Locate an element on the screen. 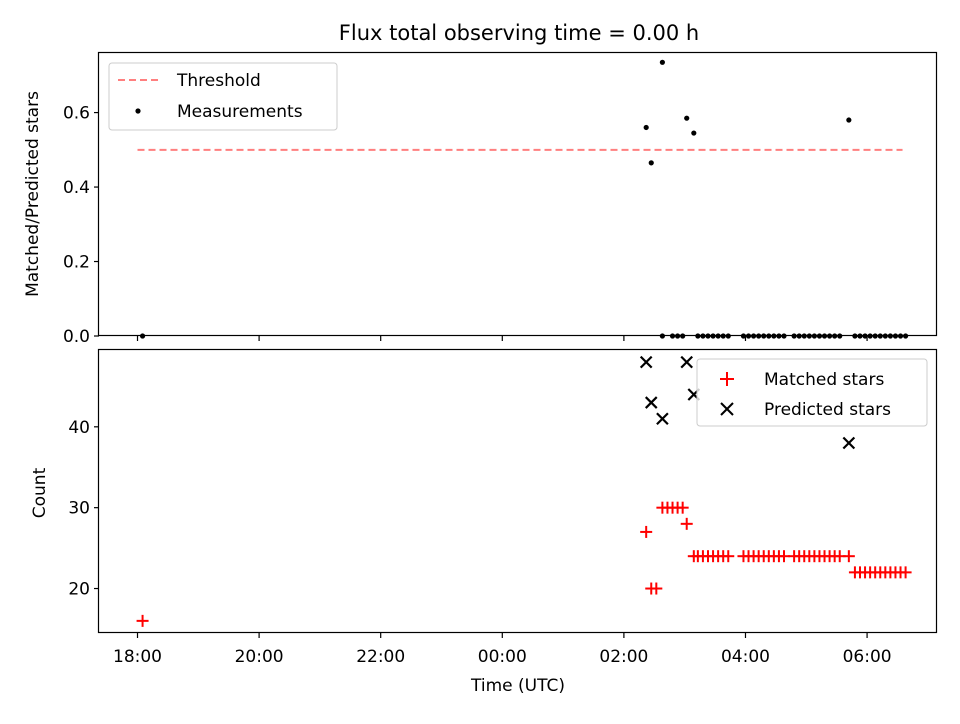 The height and width of the screenshot is (724, 960). bottom-y-tick-label: 20 is located at coordinates (79, 590).